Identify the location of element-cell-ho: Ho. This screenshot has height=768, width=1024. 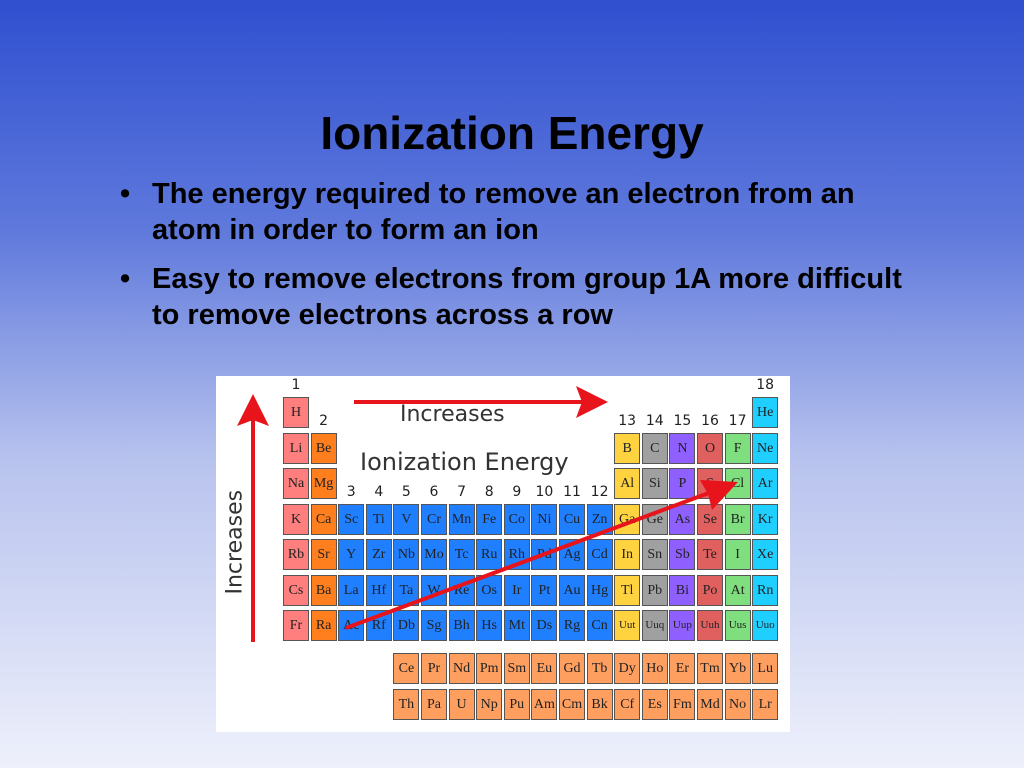
(654, 668).